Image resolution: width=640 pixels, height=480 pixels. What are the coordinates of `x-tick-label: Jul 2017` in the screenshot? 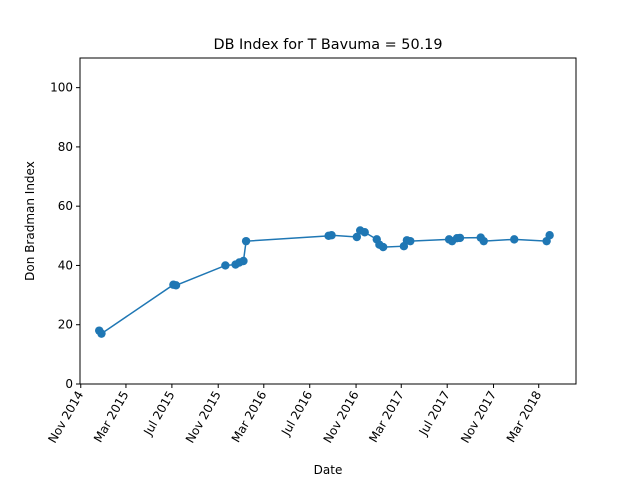 It's located at (434, 414).